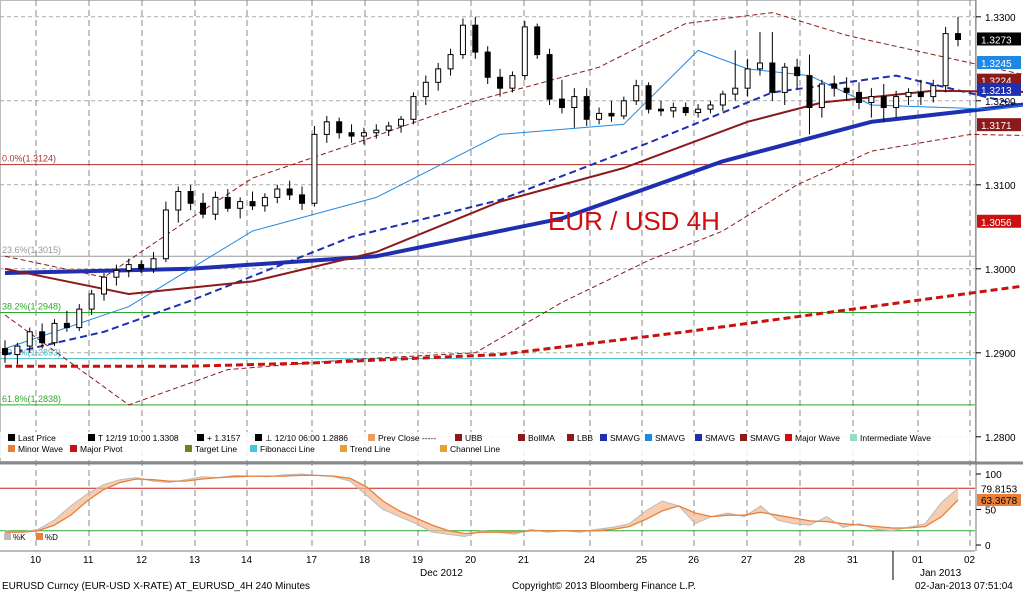 This screenshot has height=593, width=1023. I want to click on date-tick-label: 27, so click(747, 560).